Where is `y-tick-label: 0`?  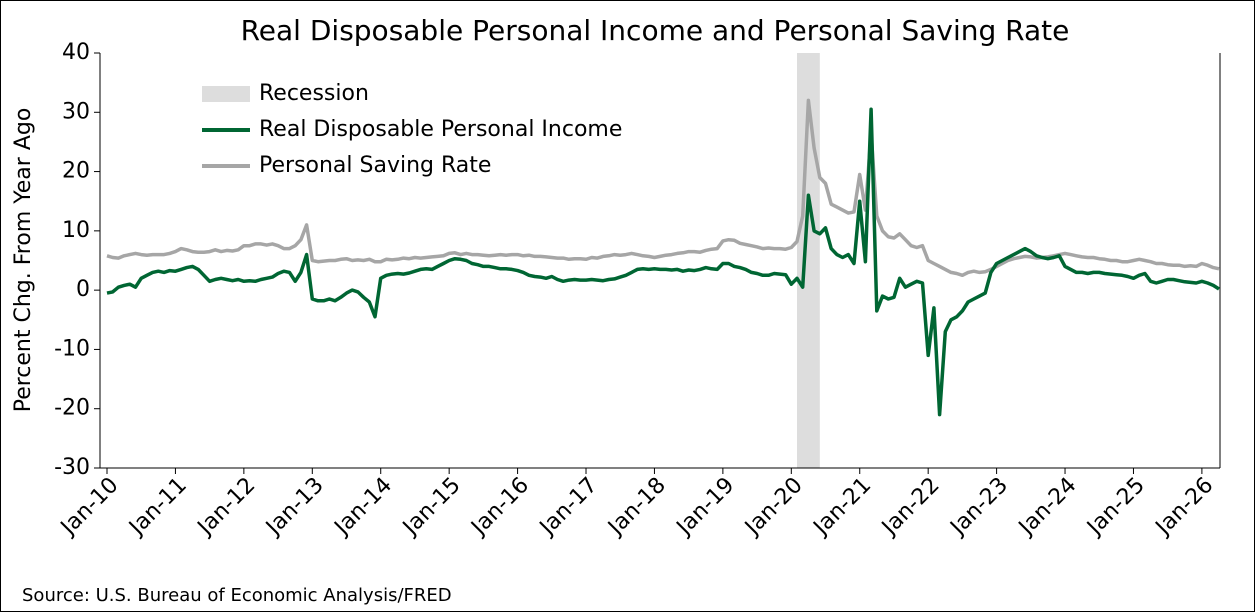 y-tick-label: 0 is located at coordinates (83, 289).